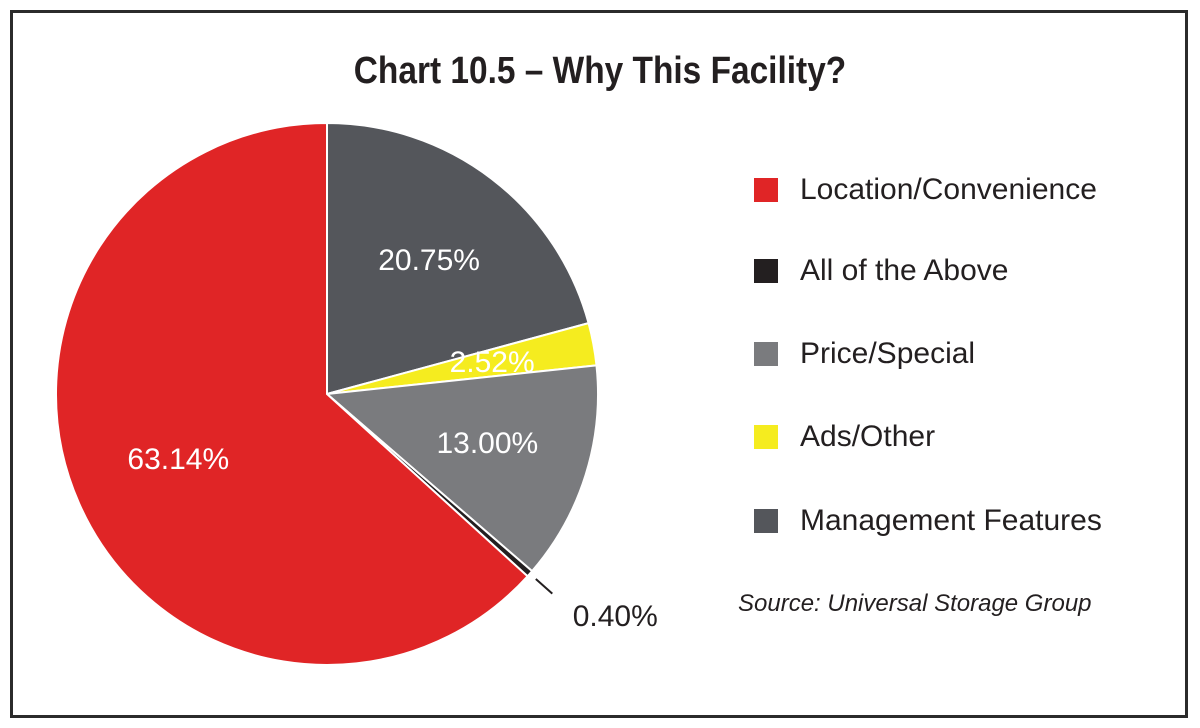  I want to click on pie-slice-price-special, so click(461, 468).